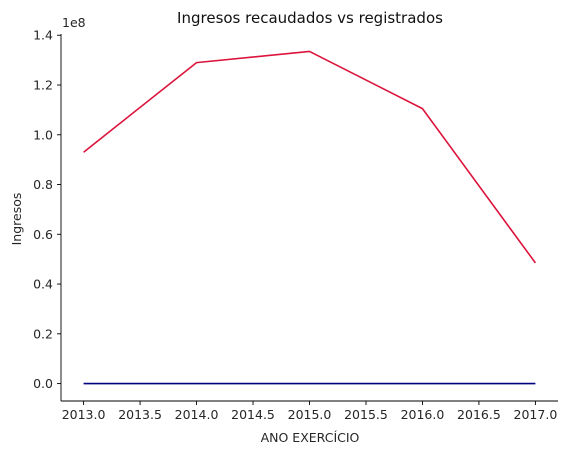 Image resolution: width=568 pixels, height=455 pixels. Describe the element at coordinates (423, 414) in the screenshot. I see `x-tick-label: 2016.0` at that location.